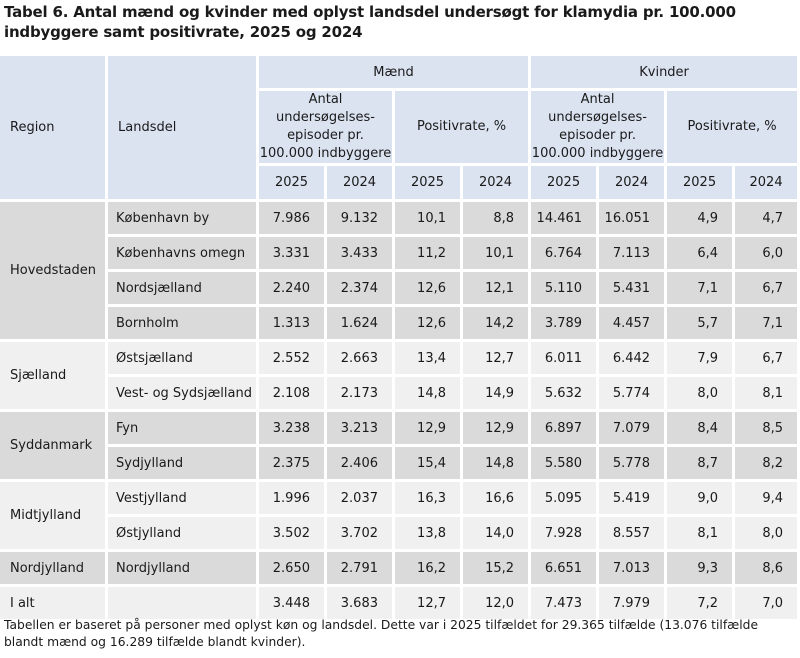  Describe the element at coordinates (429, 534) in the screenshot. I see `value-cell: 13,8` at that location.